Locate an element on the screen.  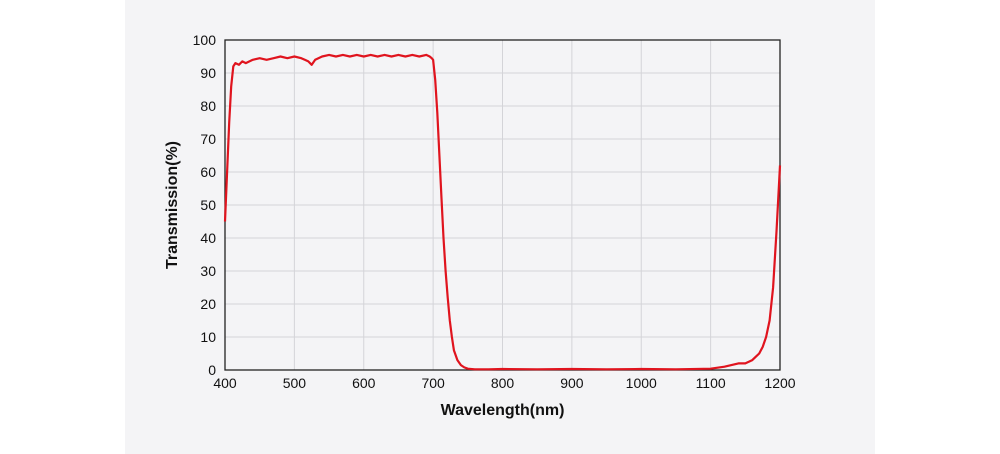
y-tick-labels: 0 10 20 30 40 50 60 70 80 90 100 is located at coordinates (205, 205).